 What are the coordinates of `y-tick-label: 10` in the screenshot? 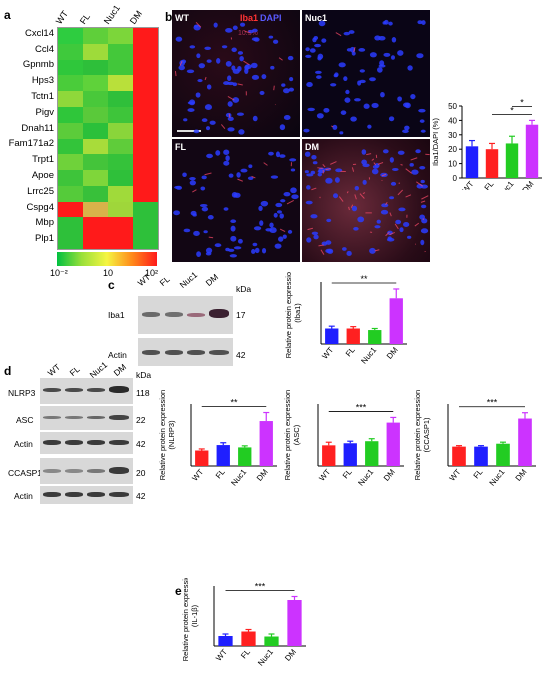 It's located at (452, 164).